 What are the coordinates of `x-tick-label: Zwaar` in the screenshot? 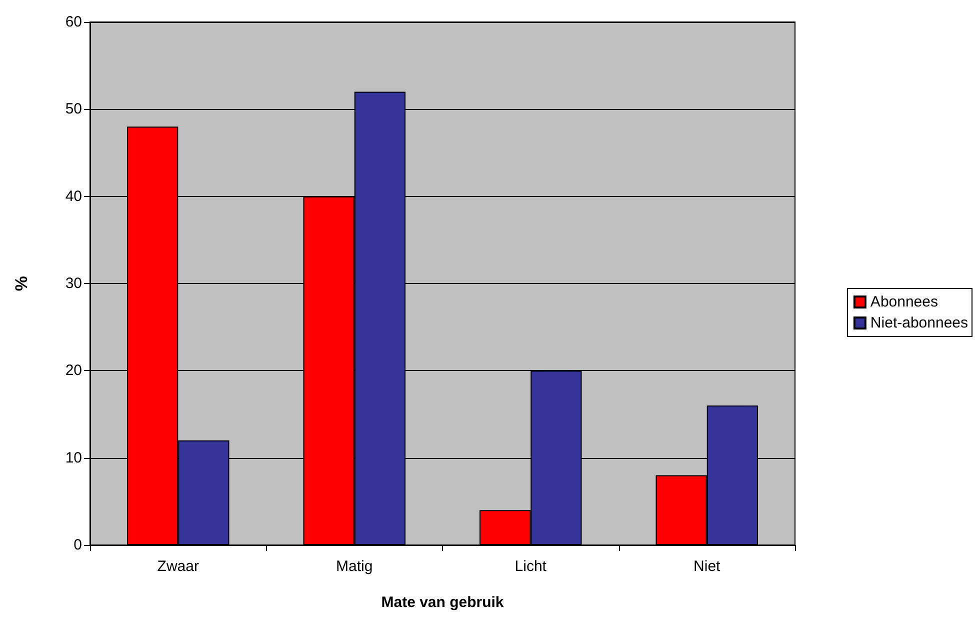 It's located at (178, 566).